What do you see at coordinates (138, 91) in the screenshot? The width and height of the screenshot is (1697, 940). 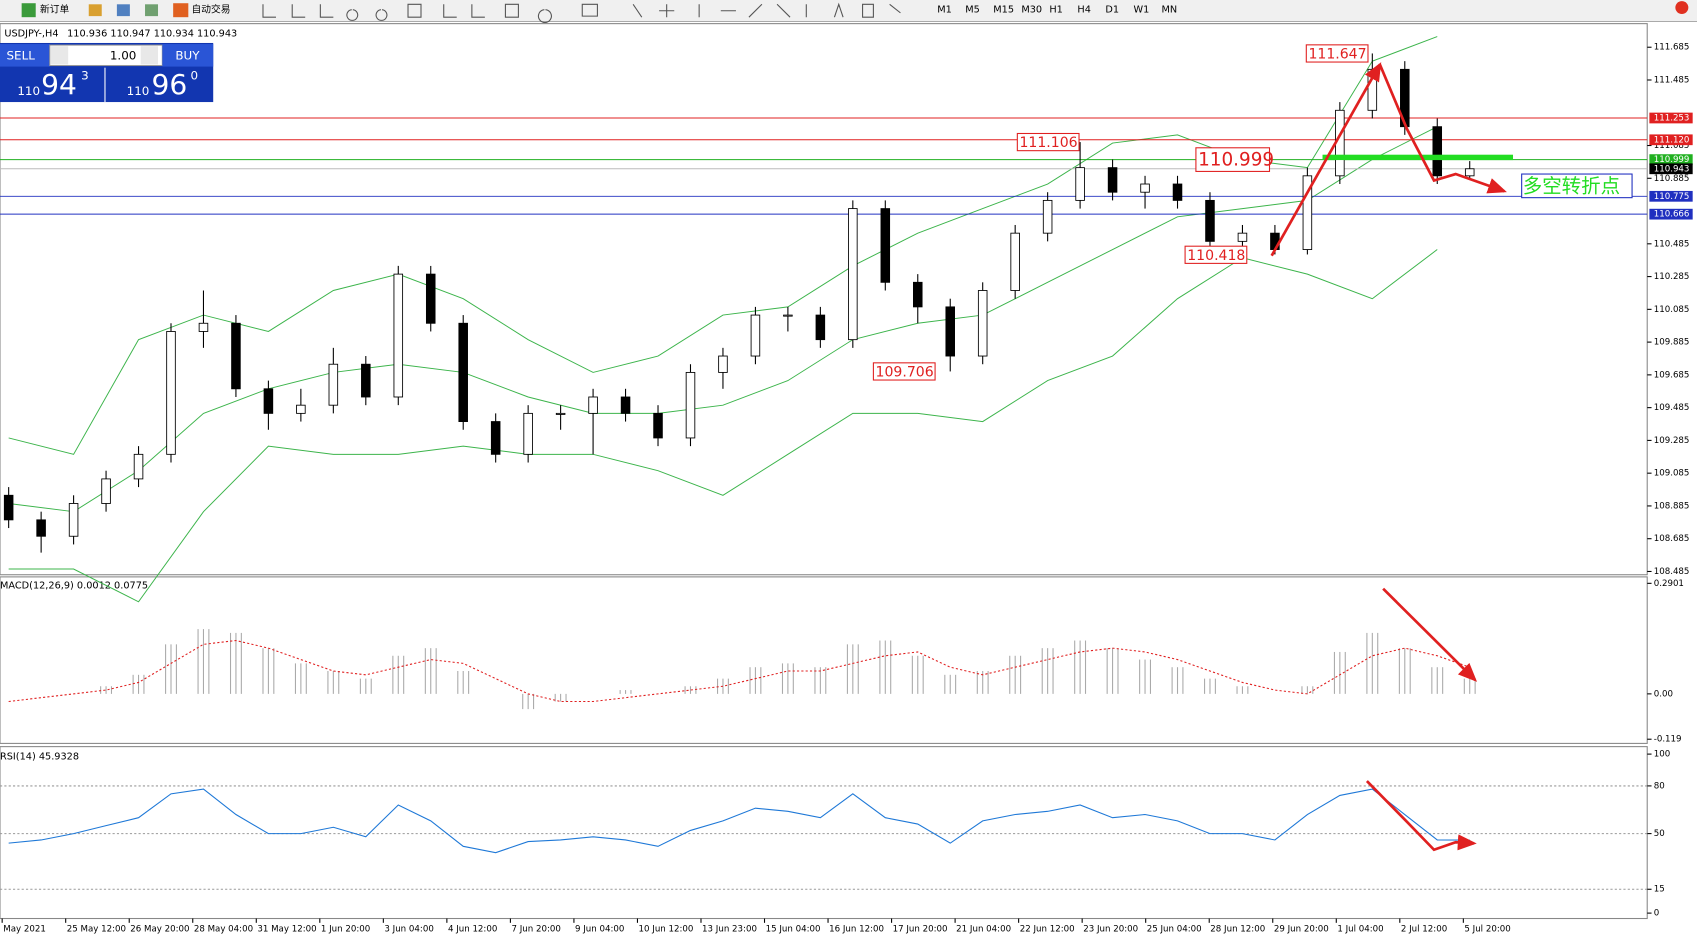 I see `ask-prefix: 110` at bounding box center [138, 91].